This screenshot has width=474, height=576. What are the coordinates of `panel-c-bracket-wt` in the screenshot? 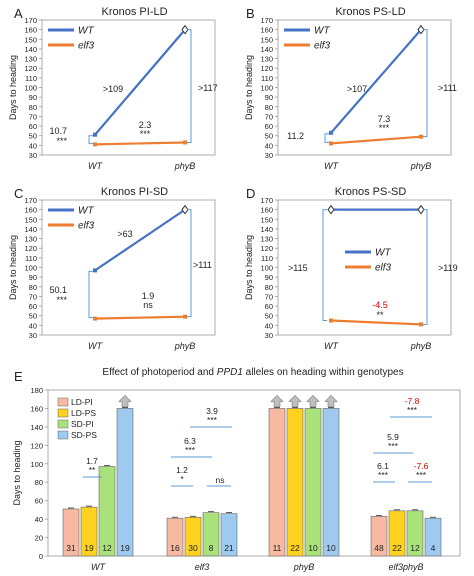 It's located at (90, 294).